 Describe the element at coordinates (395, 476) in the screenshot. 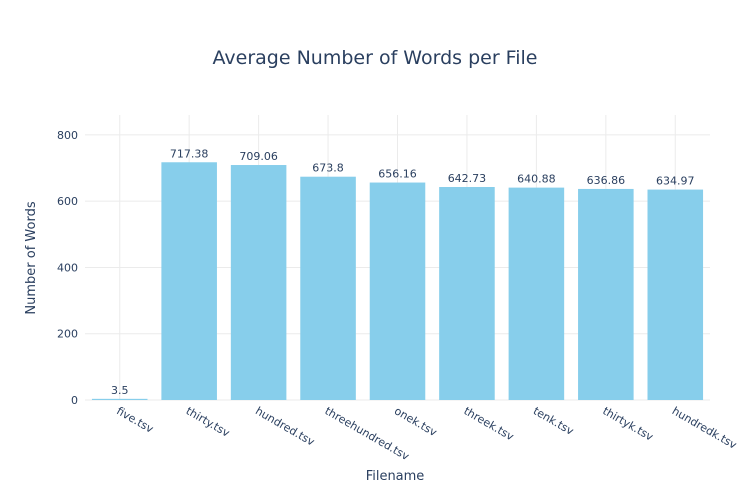

I see `x-axis-title: Filename` at that location.